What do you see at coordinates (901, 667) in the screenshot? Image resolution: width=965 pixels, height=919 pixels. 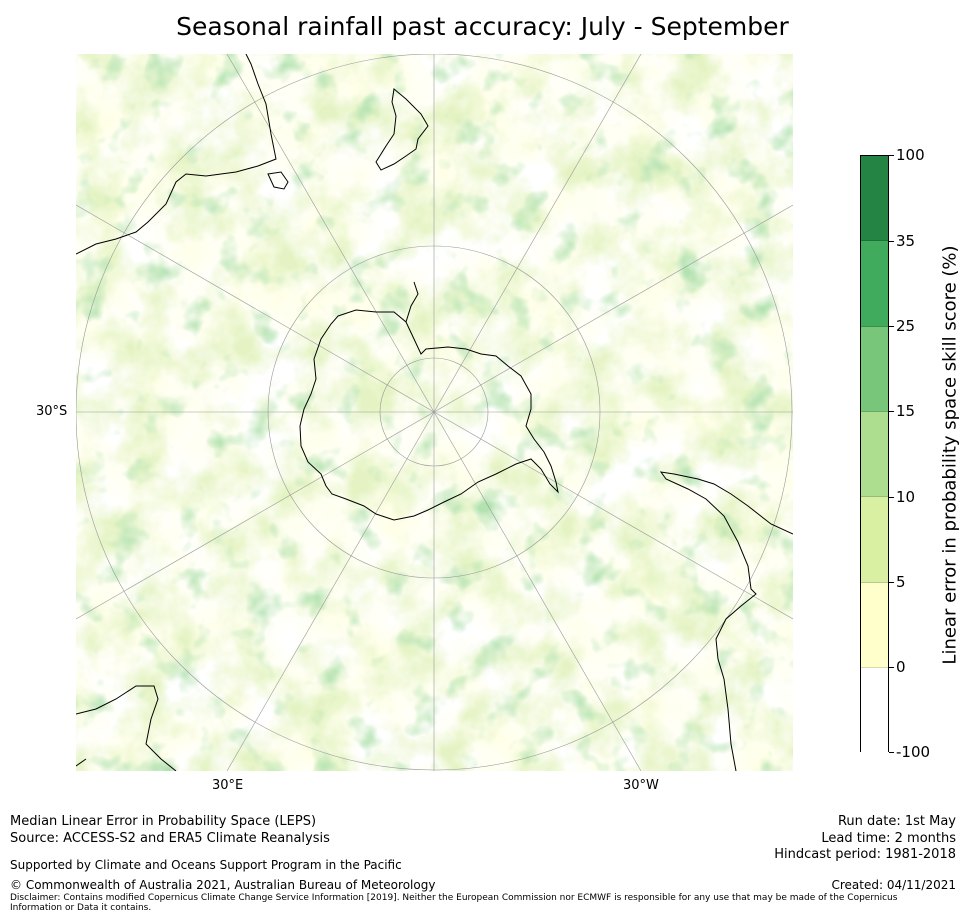 I see `colorbar-tick: 0` at bounding box center [901, 667].